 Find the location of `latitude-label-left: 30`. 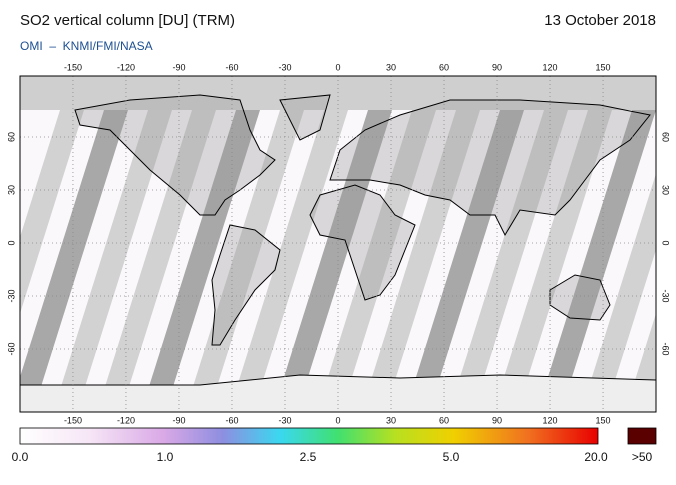

latitude-label-left: 30 is located at coordinates (11, 190).